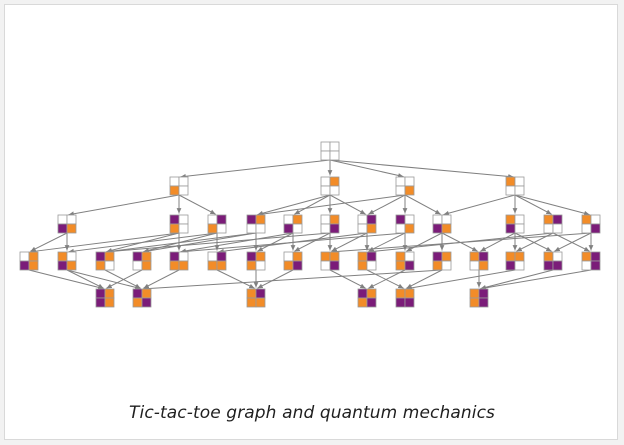 Image resolution: width=624 pixels, height=445 pixels. I want to click on figure-caption: Tic-tac-toe graph and quantum mechanics, so click(312, 413).